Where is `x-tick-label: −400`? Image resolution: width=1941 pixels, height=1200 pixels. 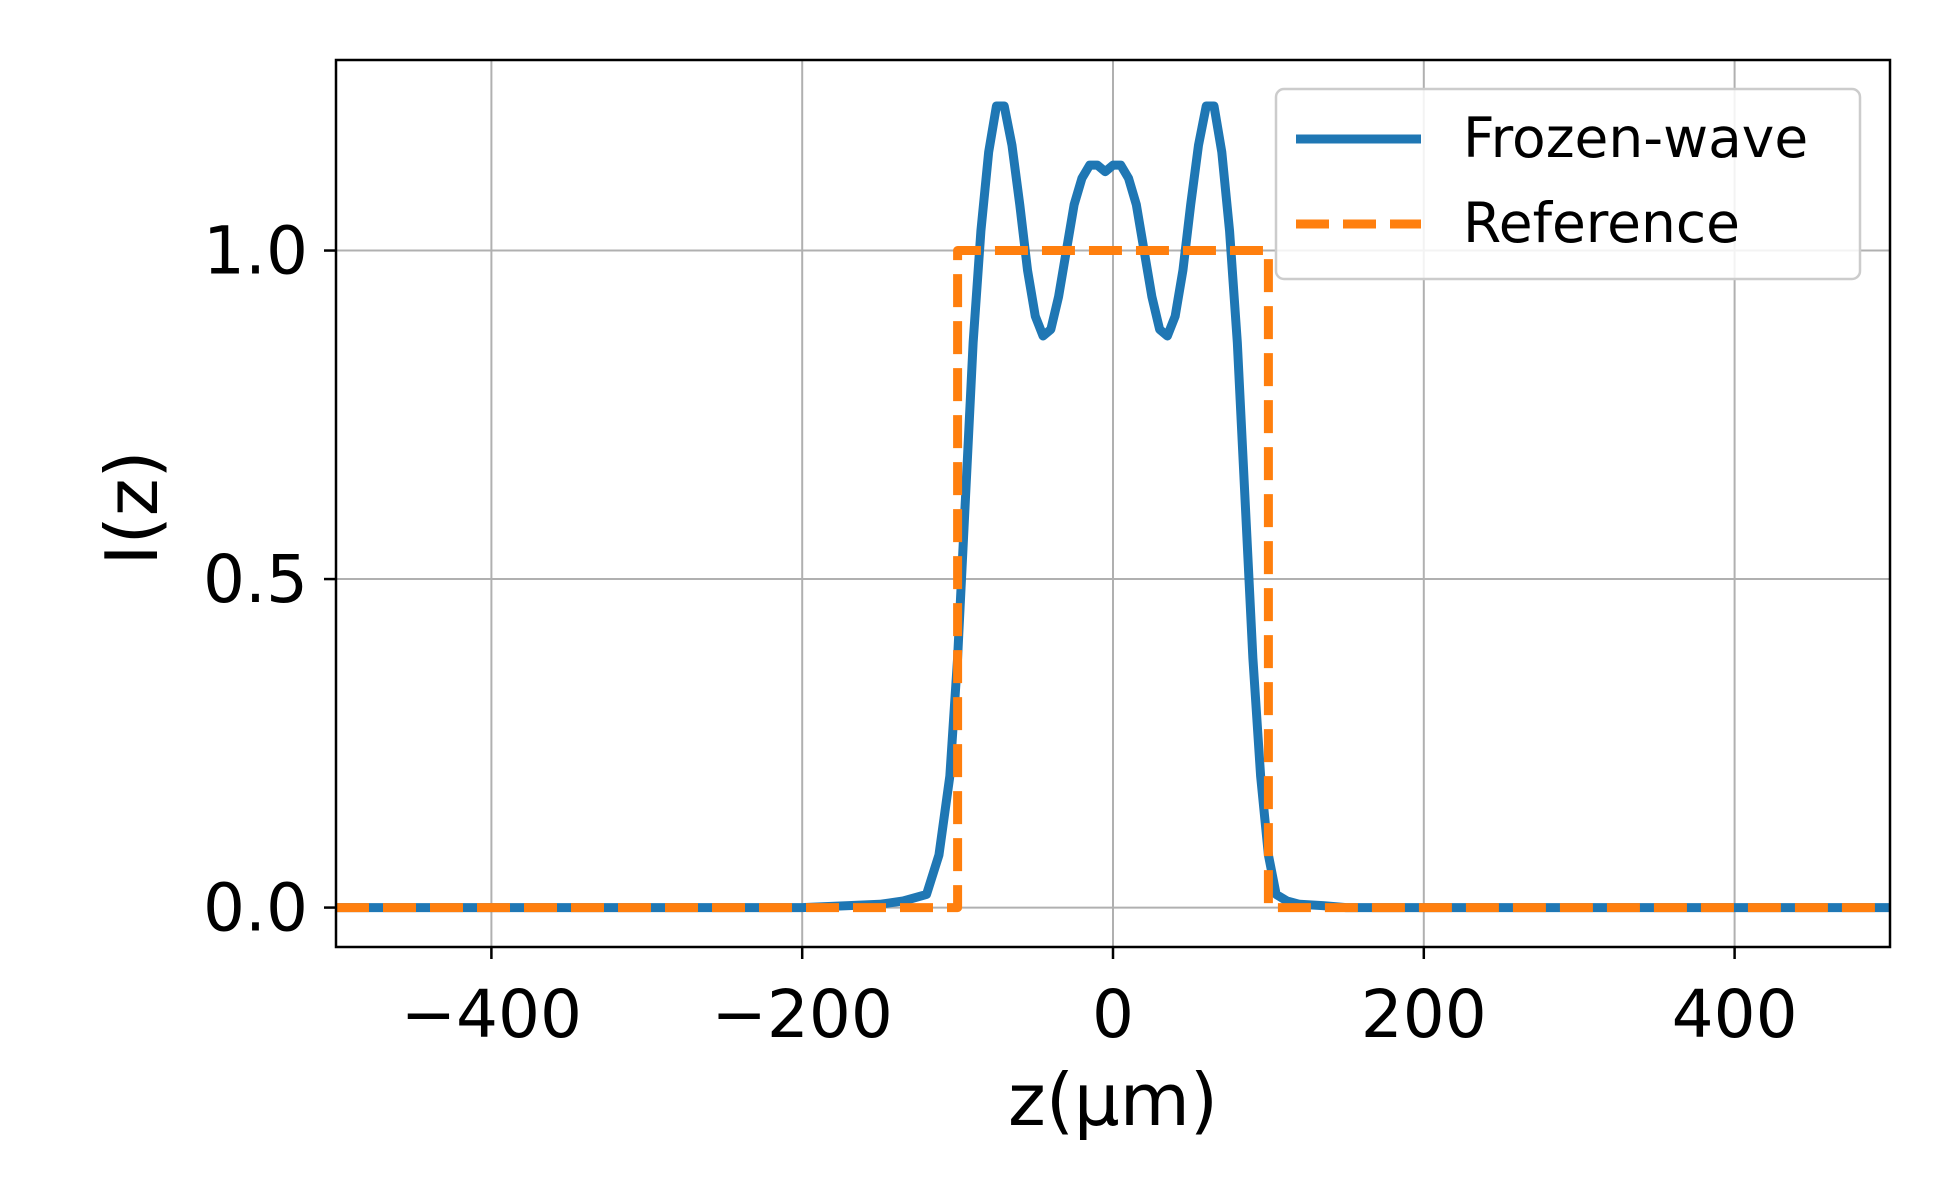
x-tick-label: −400 is located at coordinates (491, 1014).